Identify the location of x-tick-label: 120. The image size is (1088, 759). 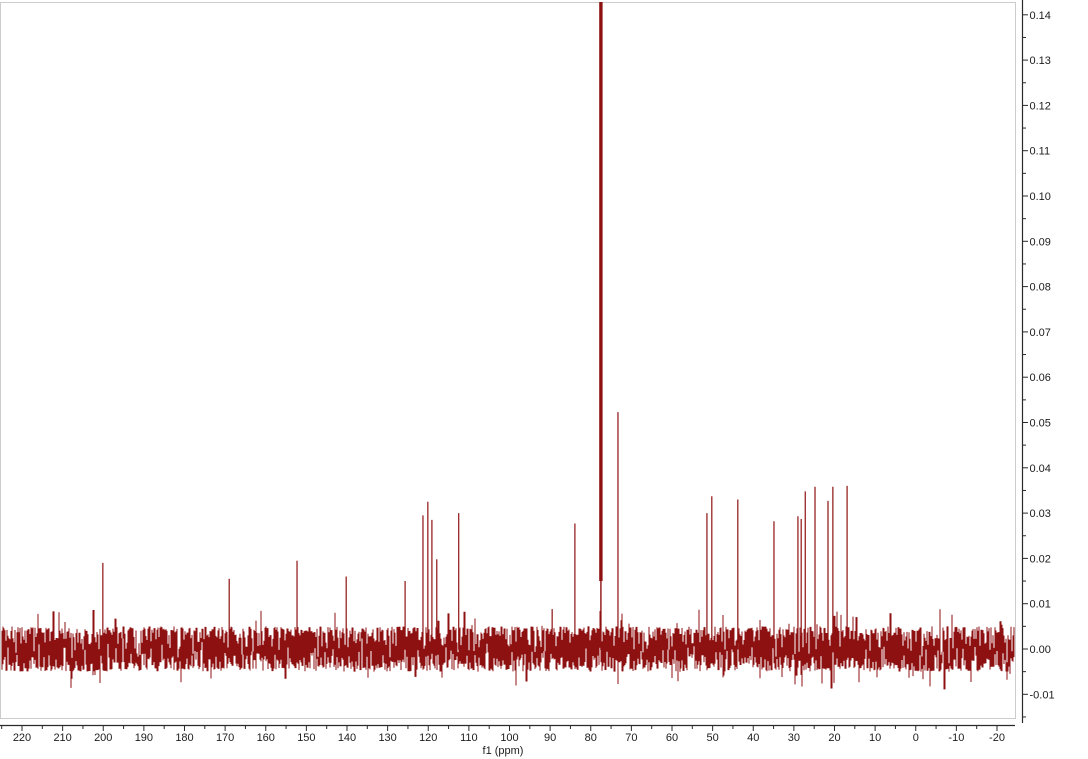
(428, 738).